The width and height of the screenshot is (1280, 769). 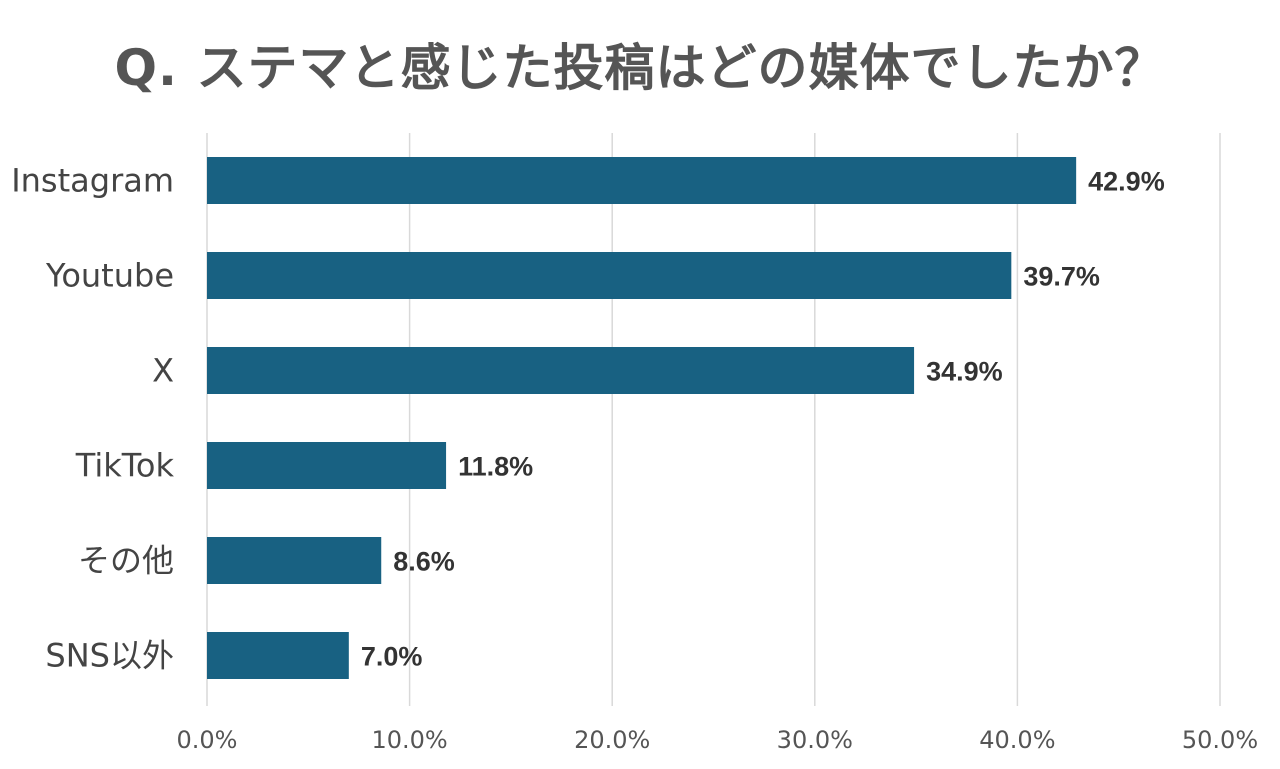 What do you see at coordinates (409, 740) in the screenshot?
I see `x-tick-label: 10.0%` at bounding box center [409, 740].